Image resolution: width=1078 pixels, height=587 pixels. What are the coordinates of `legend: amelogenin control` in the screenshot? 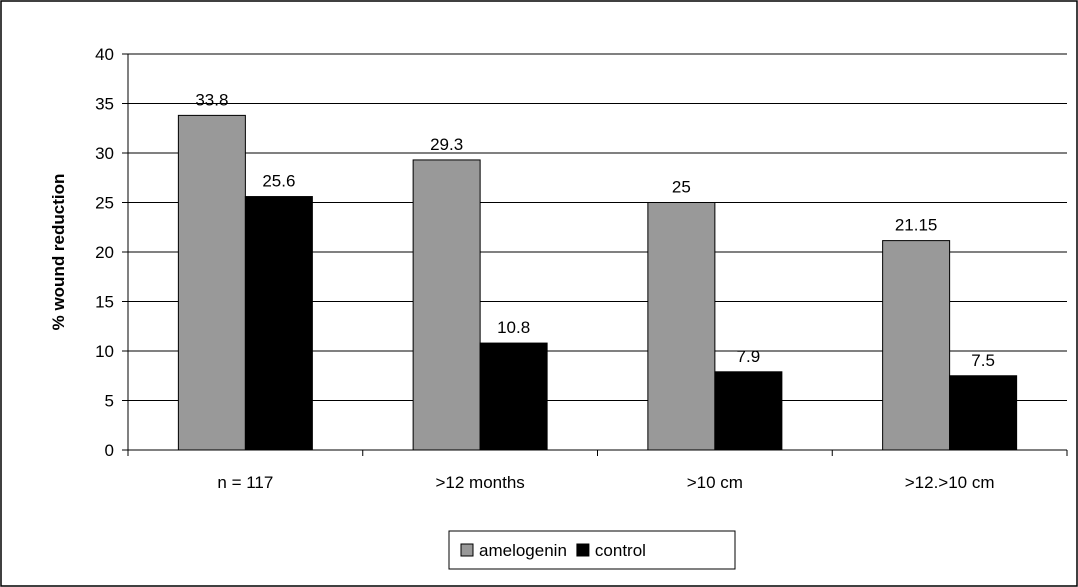 It's located at (592, 550).